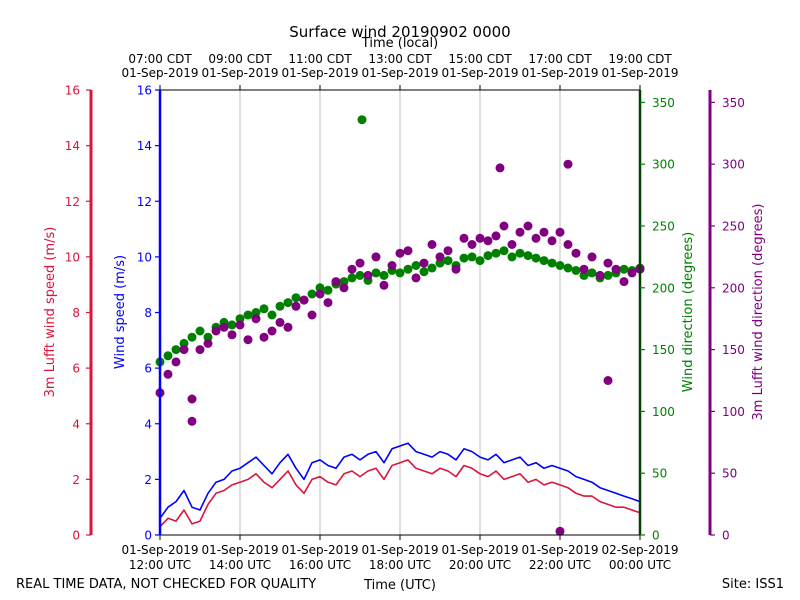  Describe the element at coordinates (320, 565) in the screenshot. I see `x-tick-label-utc-time: 16:00 UTC` at that location.